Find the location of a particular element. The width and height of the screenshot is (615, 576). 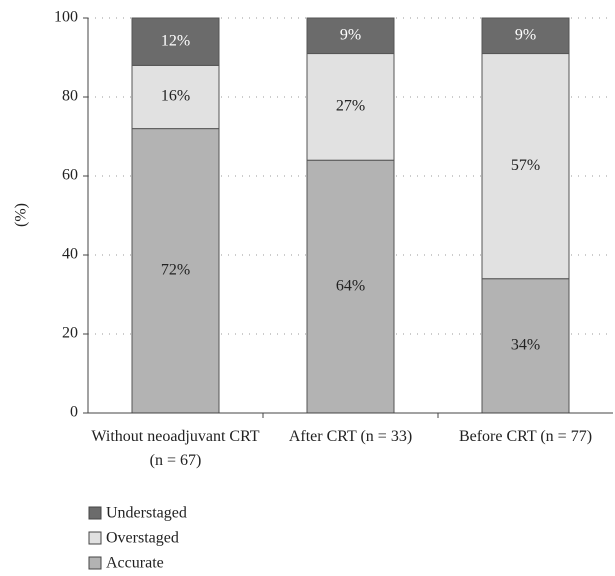

value-label: 72% is located at coordinates (175, 269).